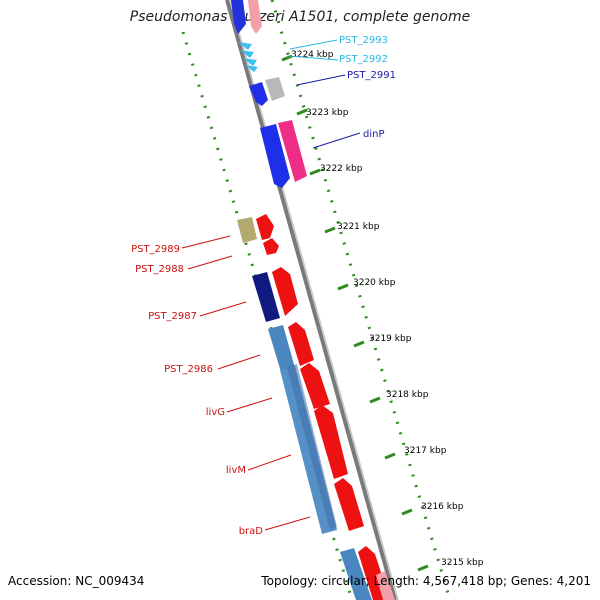  Describe the element at coordinates (462, 563) in the screenshot. I see `kbp-label: 3215 kbp` at that location.